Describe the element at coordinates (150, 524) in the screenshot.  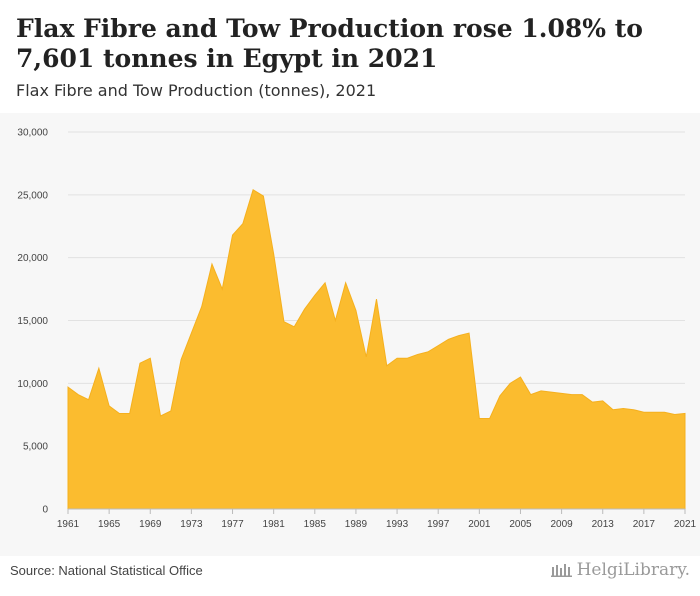
I see `x-tick-label: 1969` at that location.